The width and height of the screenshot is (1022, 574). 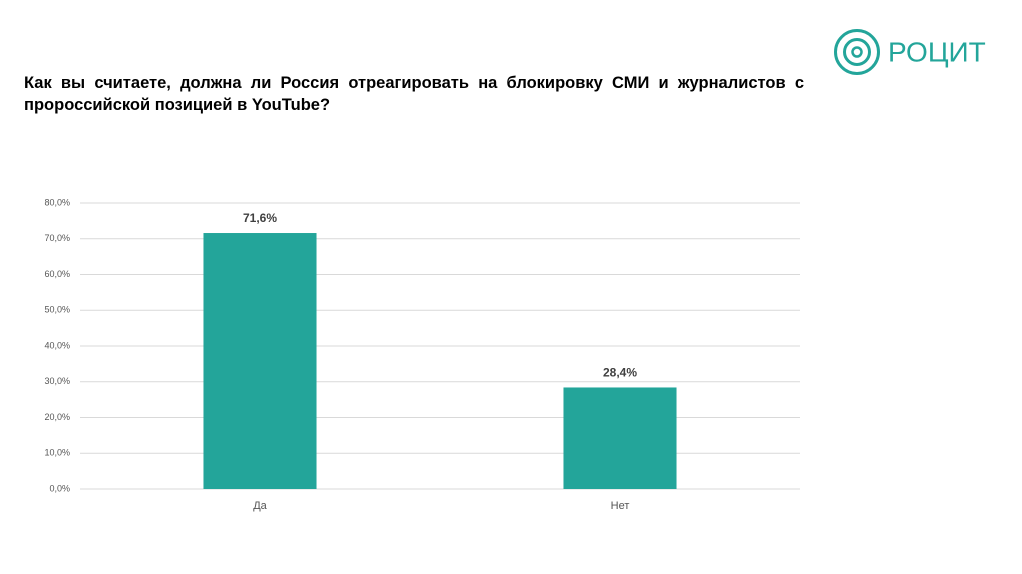 What do you see at coordinates (937, 51) in the screenshot?
I see `logo-text: РОЦИТ` at bounding box center [937, 51].